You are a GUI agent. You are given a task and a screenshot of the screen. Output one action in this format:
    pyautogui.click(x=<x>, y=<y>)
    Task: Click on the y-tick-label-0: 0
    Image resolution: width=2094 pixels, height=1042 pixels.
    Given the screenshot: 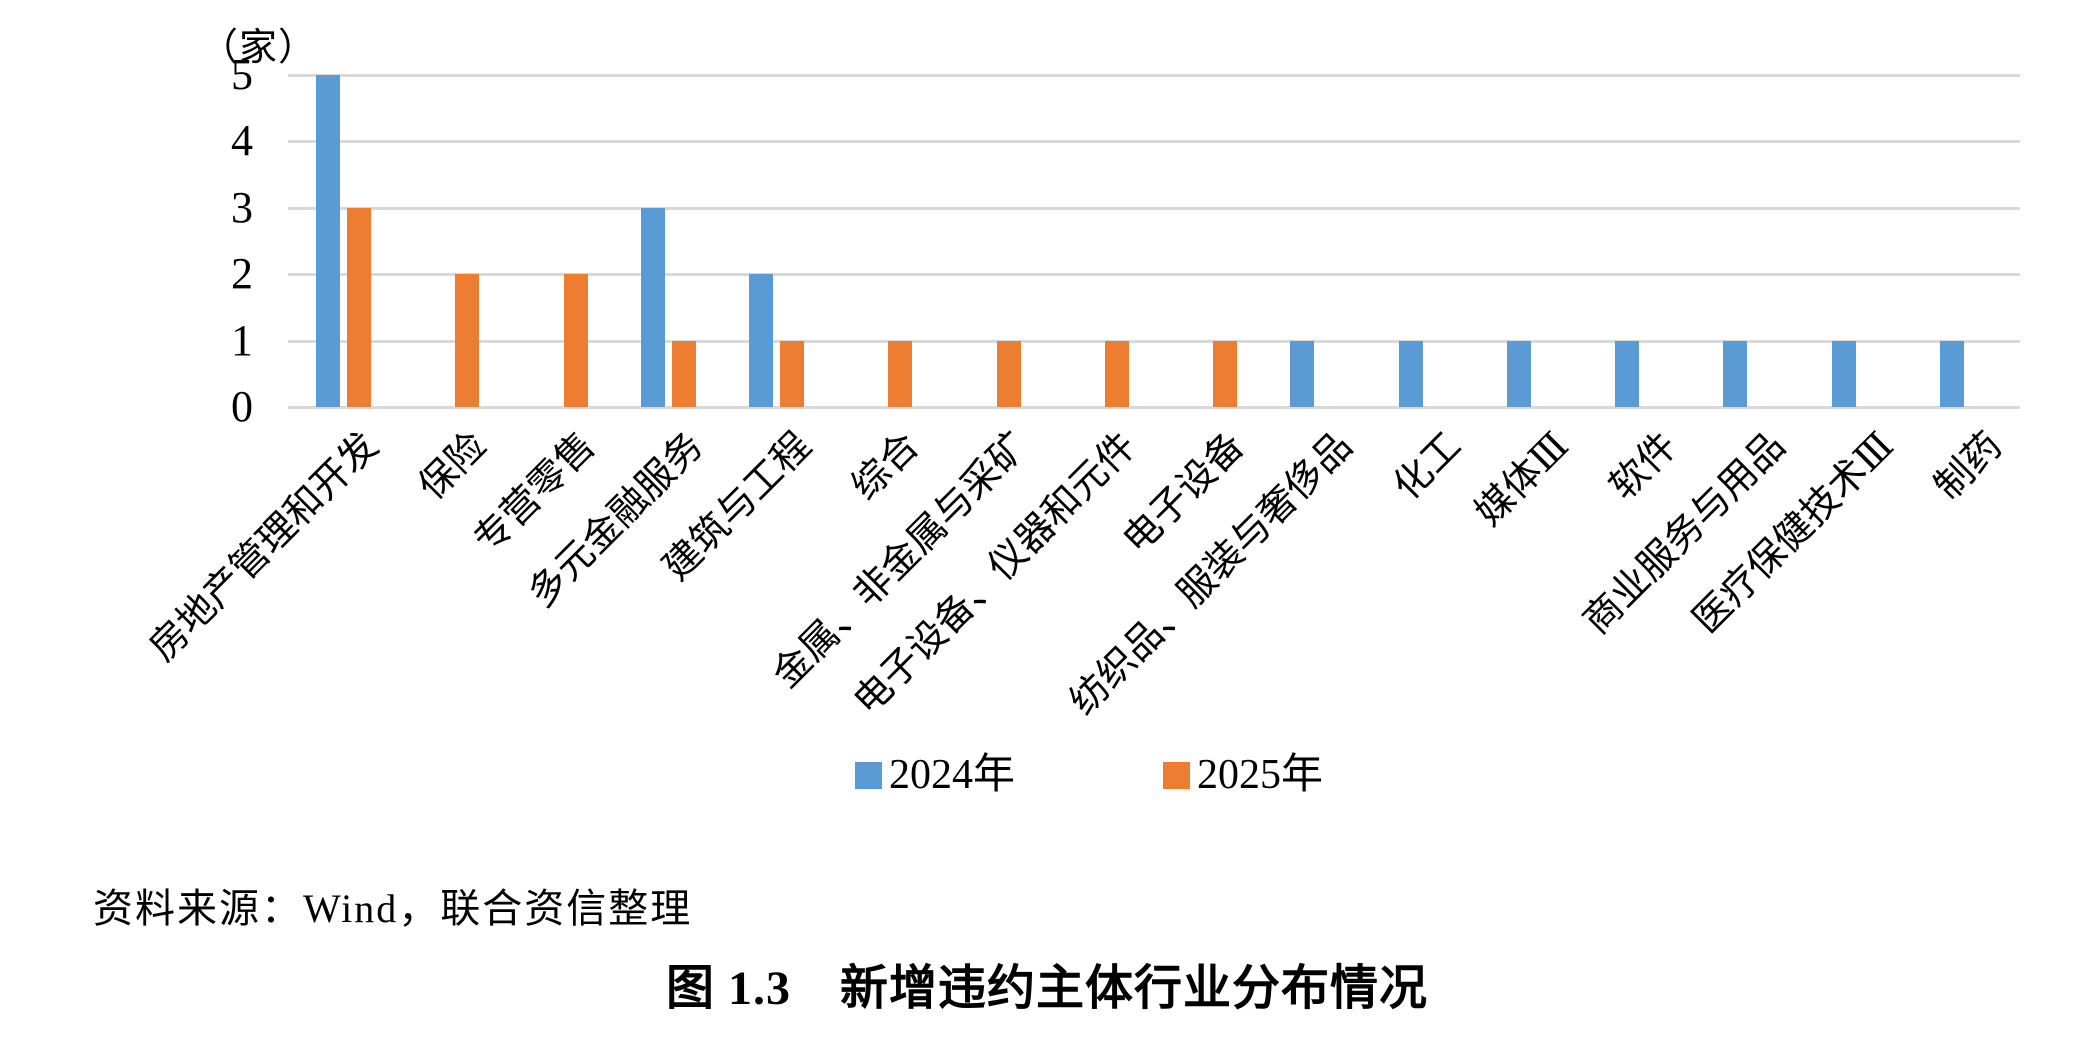 What is the action you would take?
    pyautogui.click(x=242, y=406)
    